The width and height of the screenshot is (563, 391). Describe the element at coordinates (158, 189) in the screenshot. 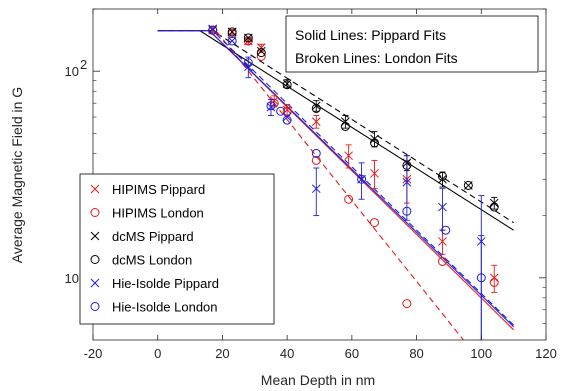

I see `legend-label-hipims-pippard: HIPIMS Pippard` at that location.